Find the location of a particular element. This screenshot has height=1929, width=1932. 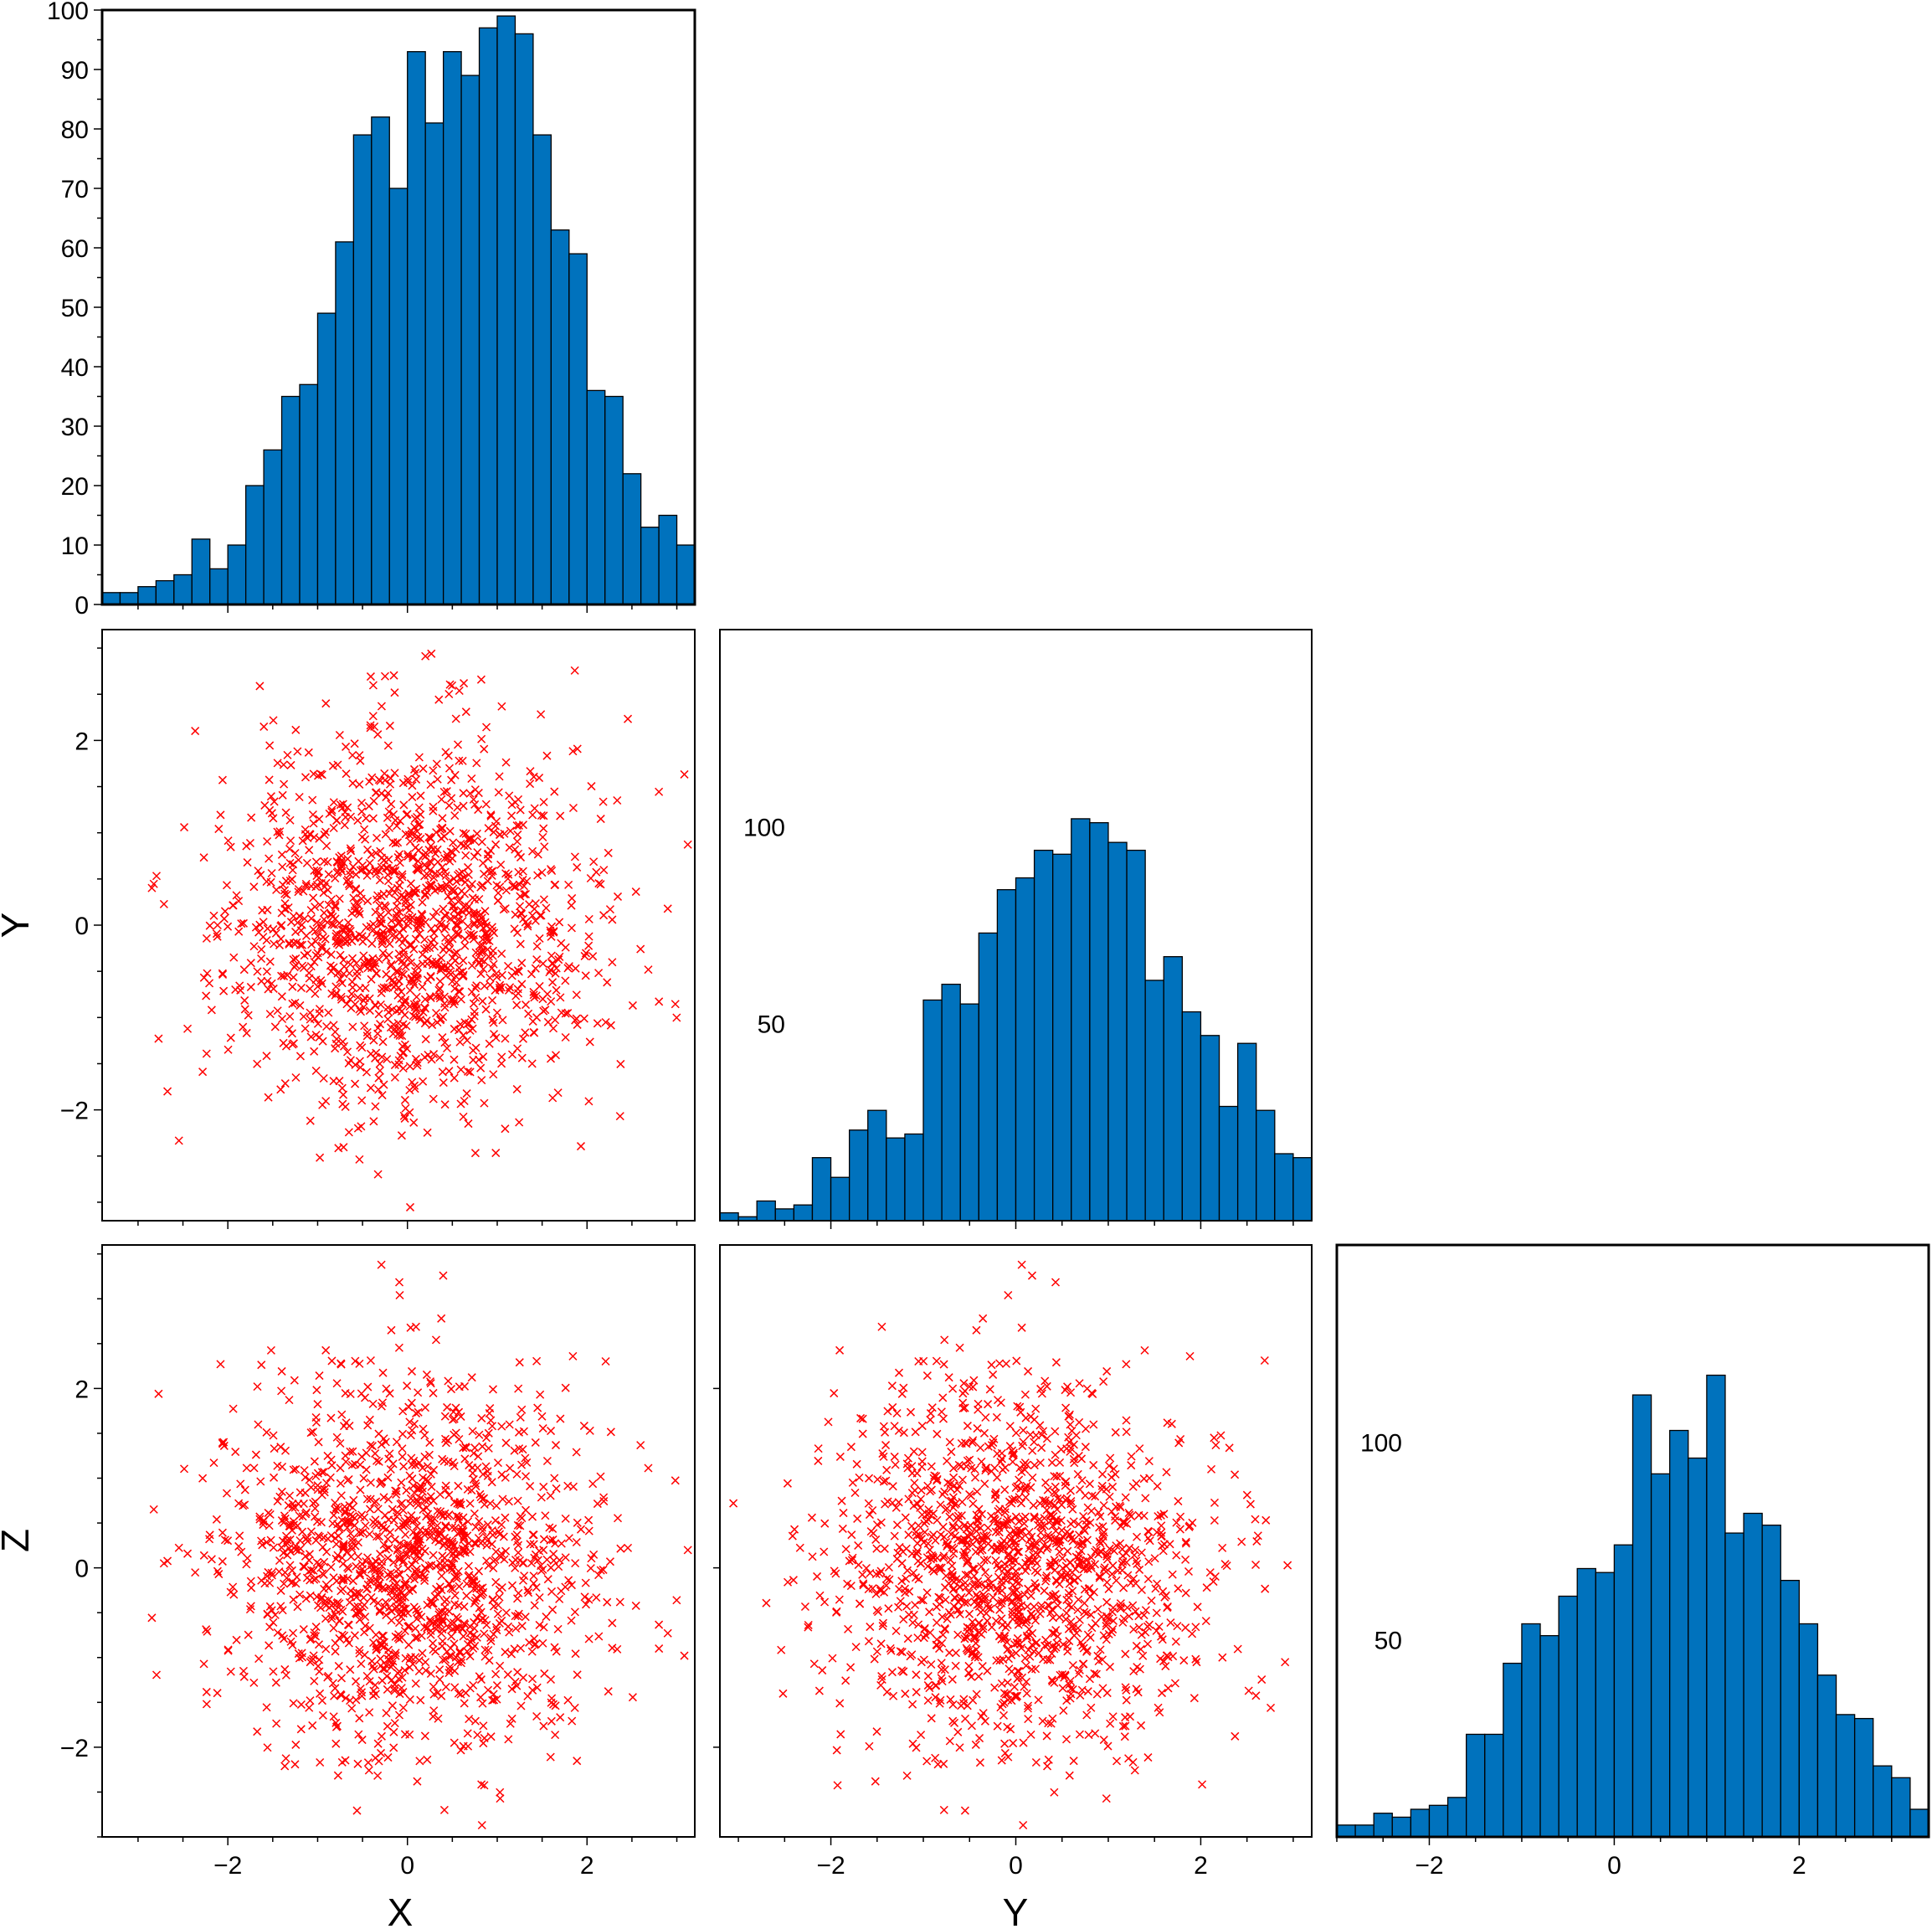

x-tick-label: 0 is located at coordinates (1016, 1866).